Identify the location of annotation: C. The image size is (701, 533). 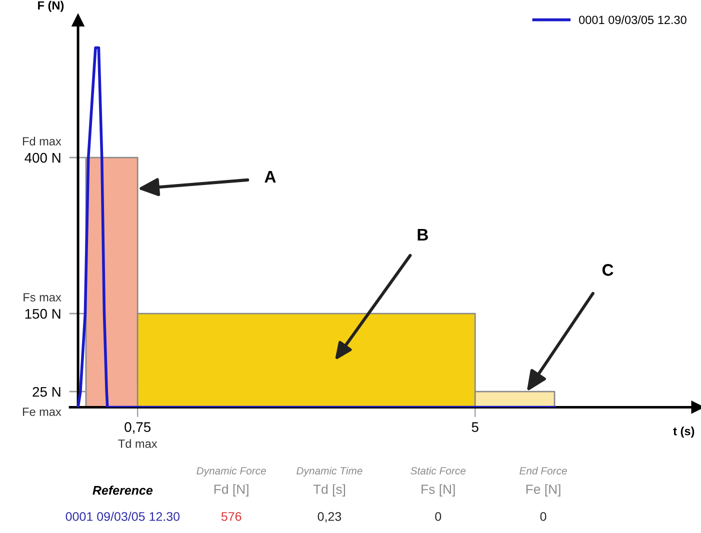
(608, 270).